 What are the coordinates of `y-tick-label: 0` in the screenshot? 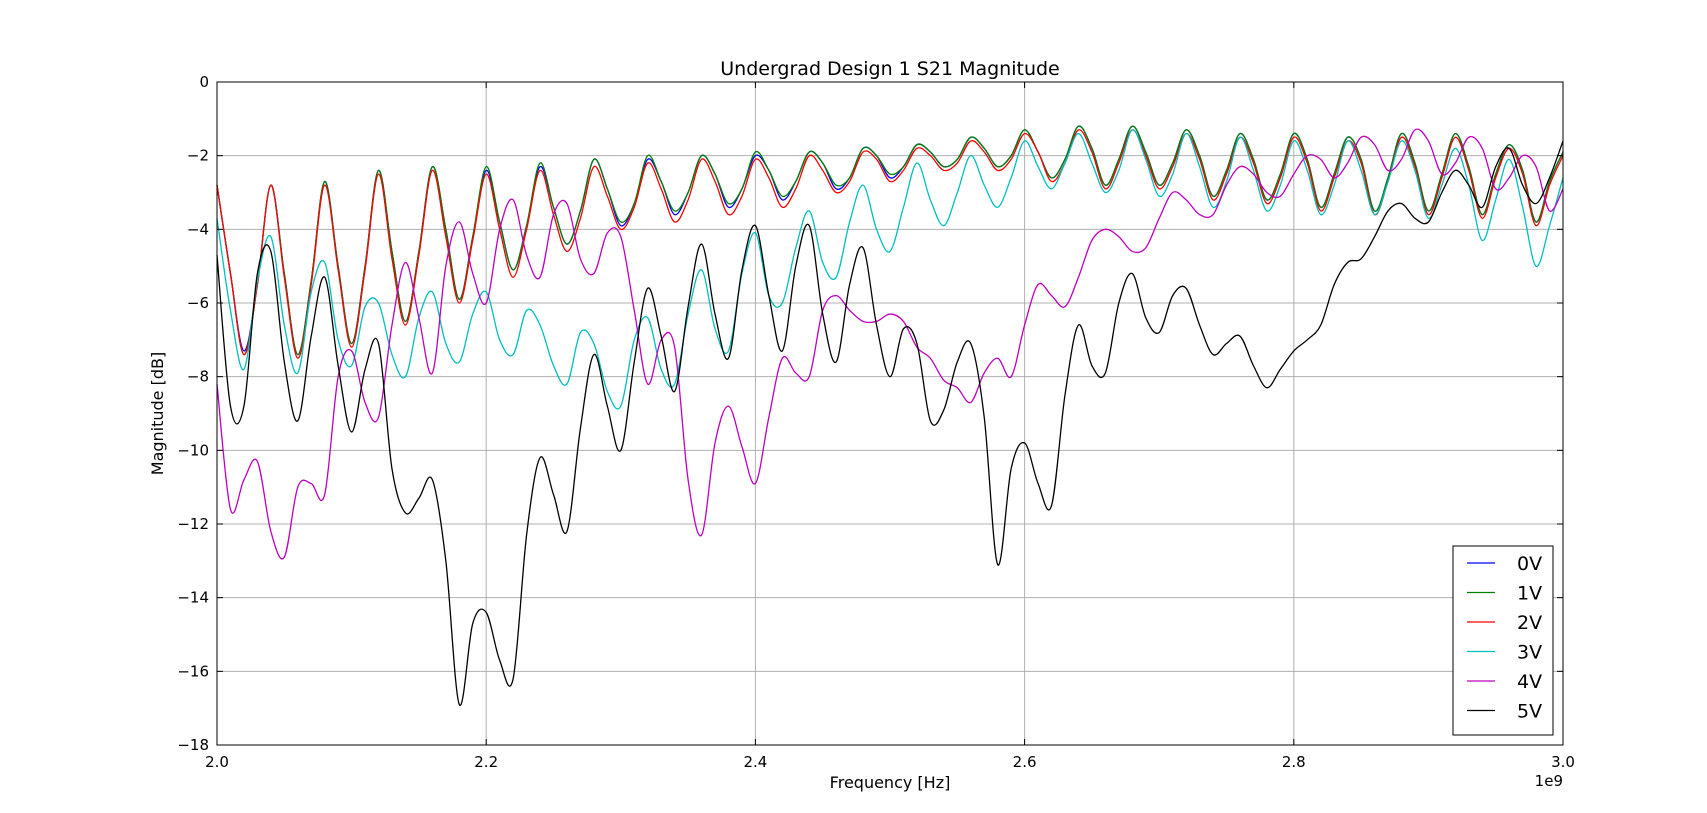 It's located at (204, 82).